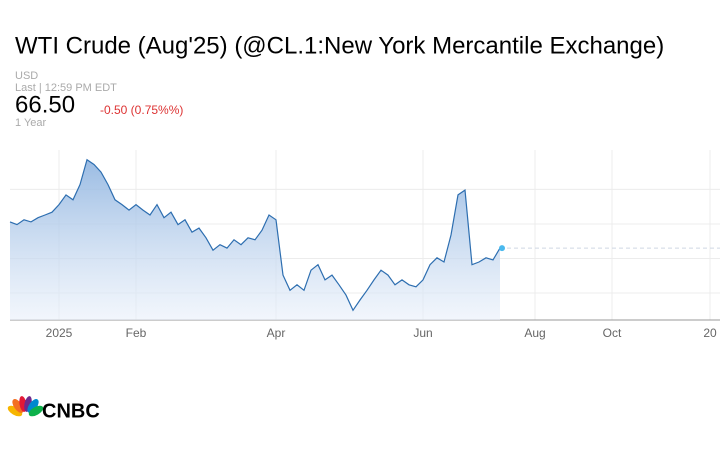 This screenshot has width=720, height=450. What do you see at coordinates (502, 248) in the screenshot?
I see `last-point` at bounding box center [502, 248].